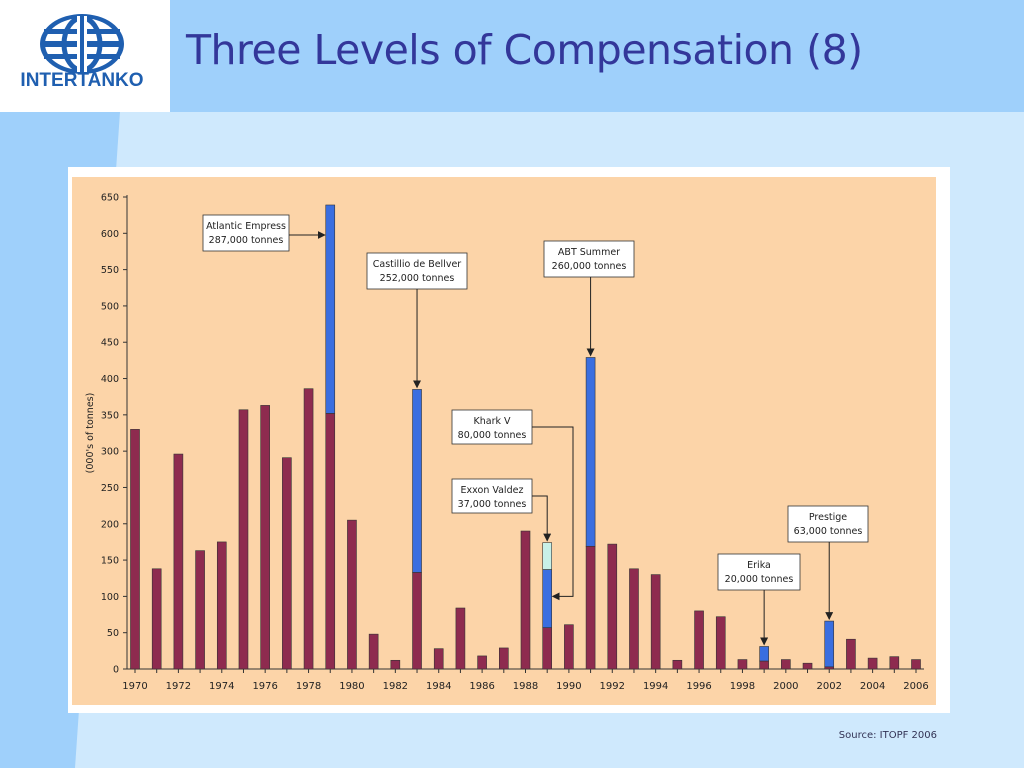 The width and height of the screenshot is (1024, 768). I want to click on slide-title: Three Levels of Compensation (8), so click(524, 50).